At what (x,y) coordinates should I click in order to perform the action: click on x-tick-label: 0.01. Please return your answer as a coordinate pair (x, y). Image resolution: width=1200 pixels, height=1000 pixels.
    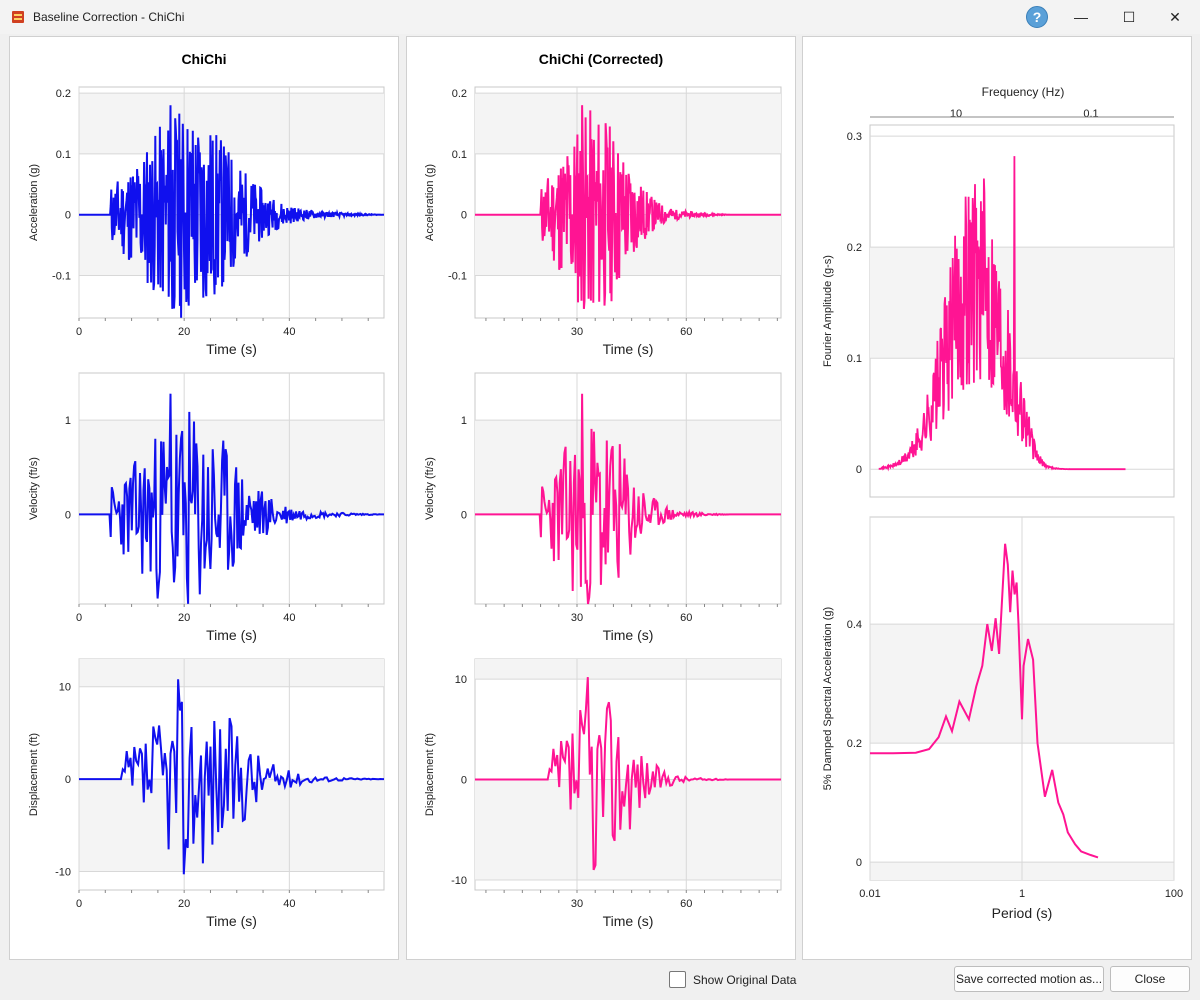
    Looking at the image, I should click on (869, 894).